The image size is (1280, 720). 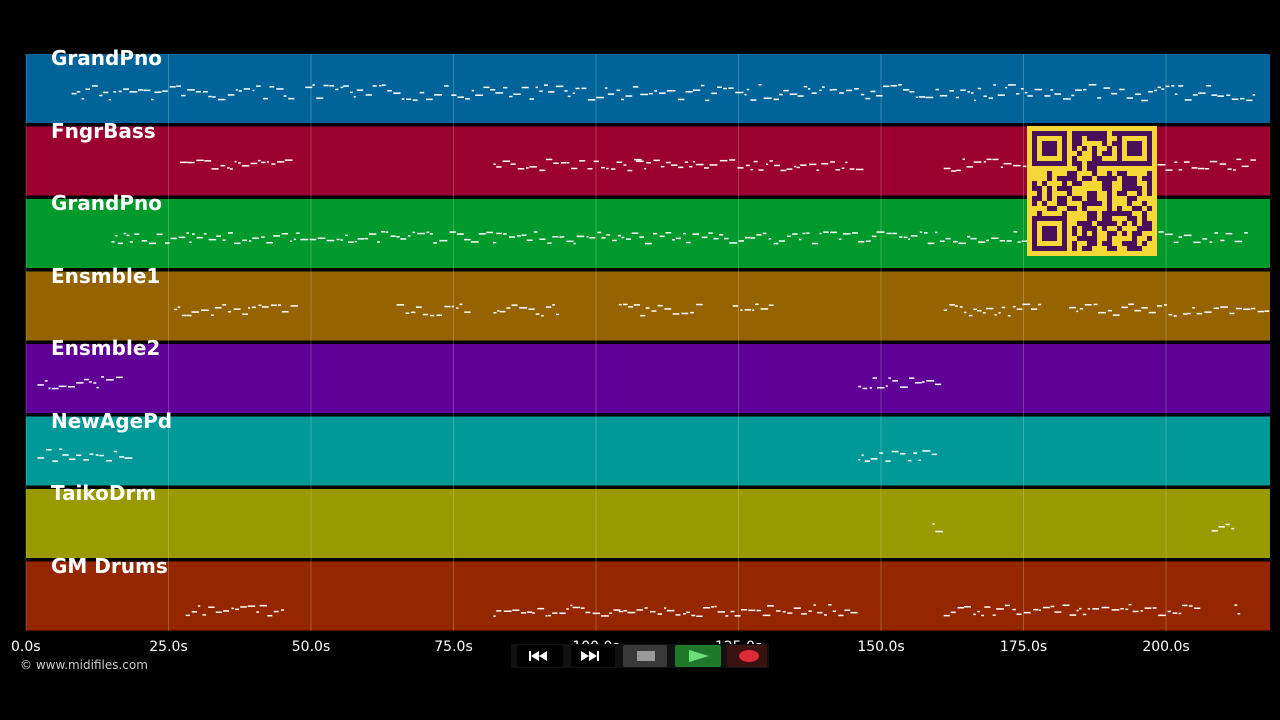 What do you see at coordinates (593, 656) in the screenshot?
I see `fast-forward-button` at bounding box center [593, 656].